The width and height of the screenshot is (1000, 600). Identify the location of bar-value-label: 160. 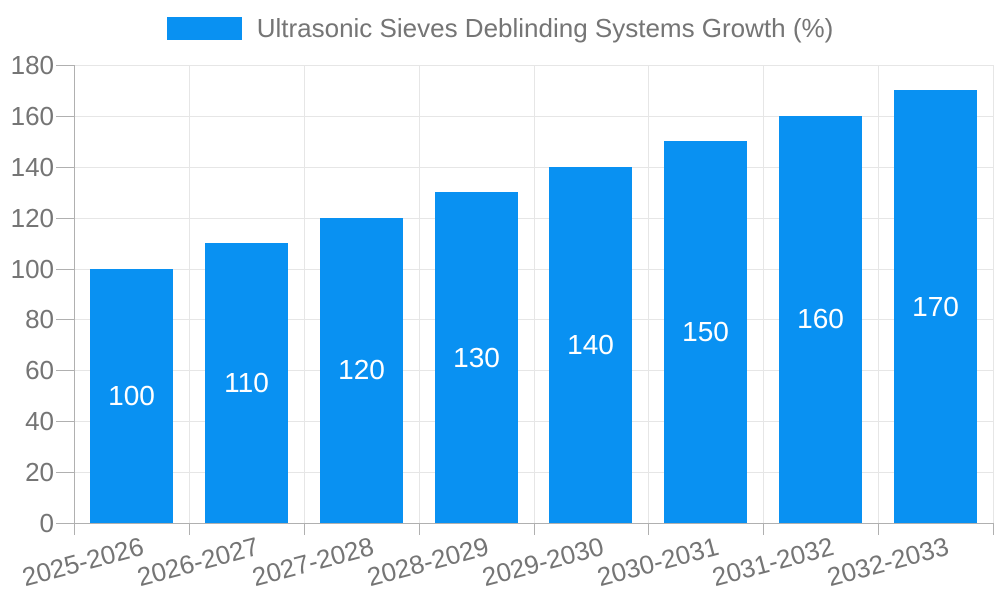
(820, 318).